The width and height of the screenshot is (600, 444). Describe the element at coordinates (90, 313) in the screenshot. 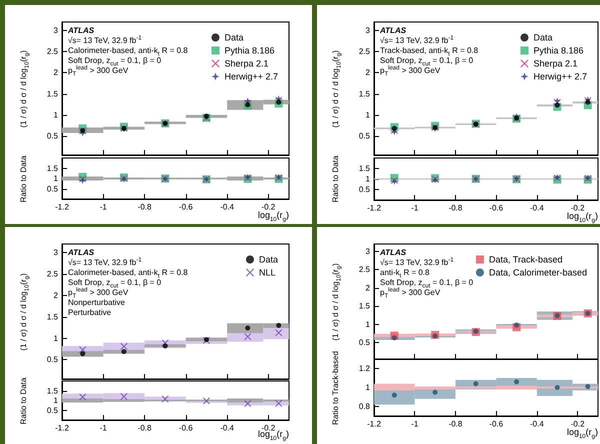

I see `annotation: Perturbative` at that location.